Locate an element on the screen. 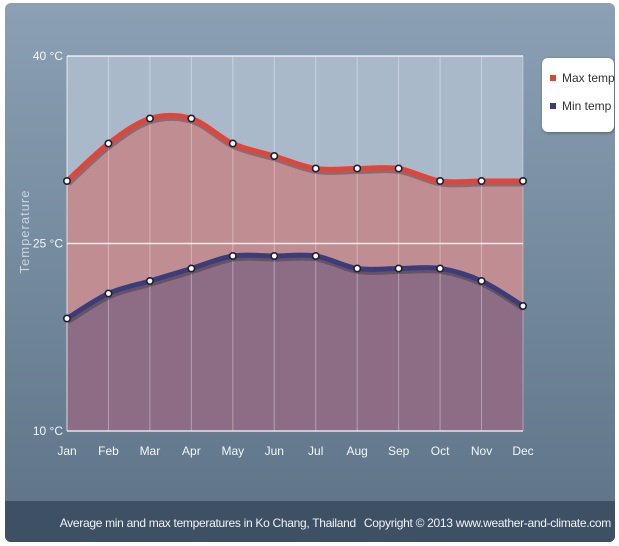 The image size is (619, 546). y-tick-label: 40 °C is located at coordinates (48, 56).